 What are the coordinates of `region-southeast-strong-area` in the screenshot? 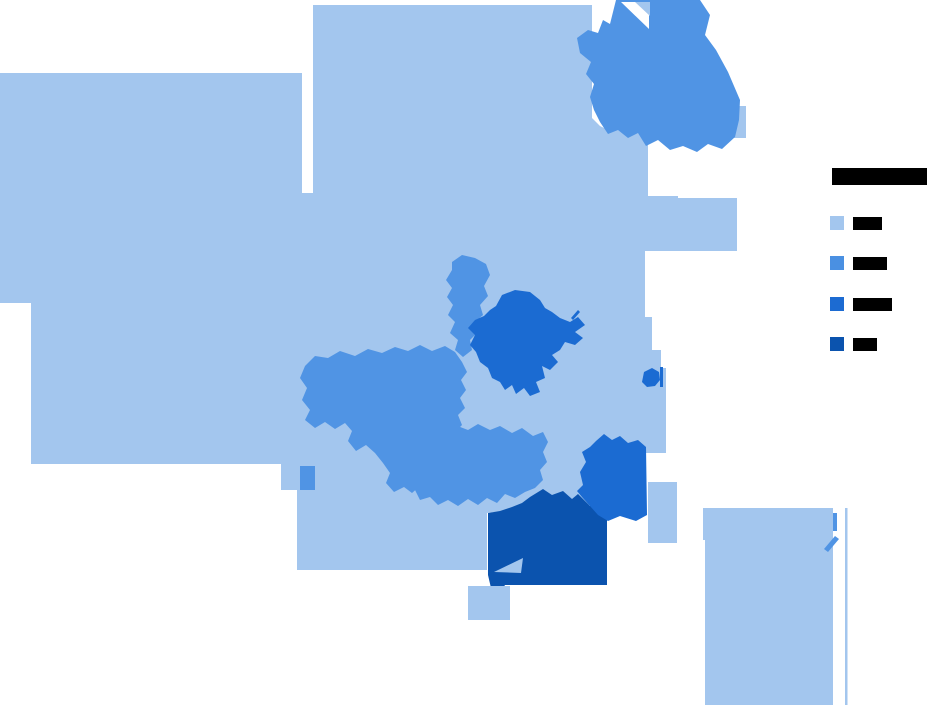 It's located at (612, 477).